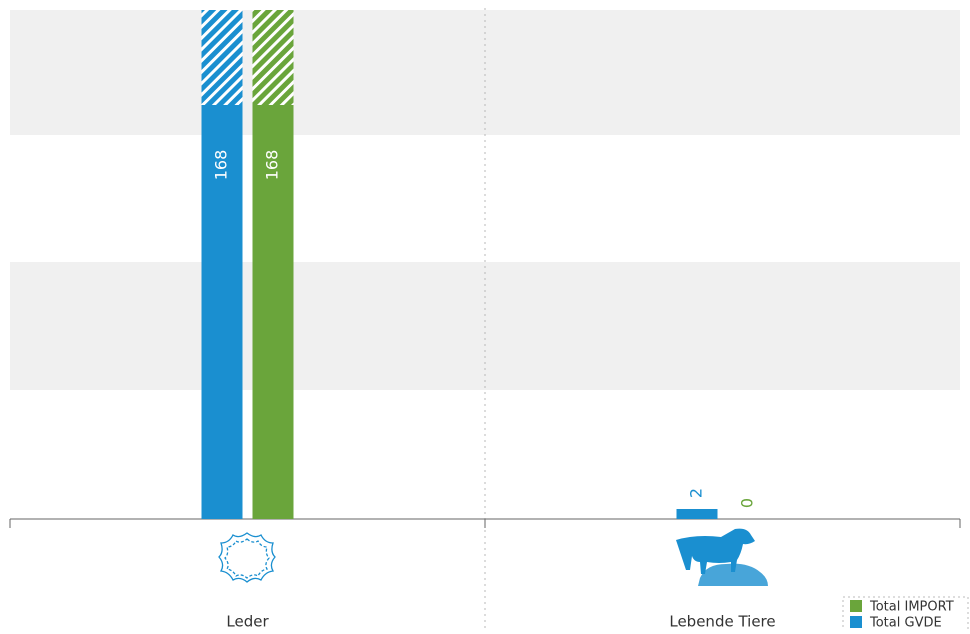  What do you see at coordinates (747, 503) in the screenshot?
I see `value-label: 0` at bounding box center [747, 503].